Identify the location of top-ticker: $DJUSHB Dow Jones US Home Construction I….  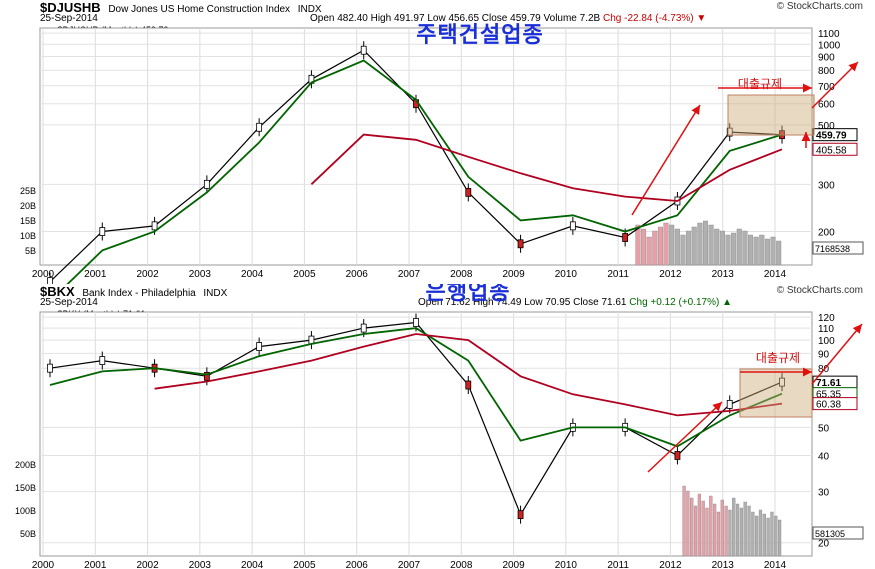
(181, 7).